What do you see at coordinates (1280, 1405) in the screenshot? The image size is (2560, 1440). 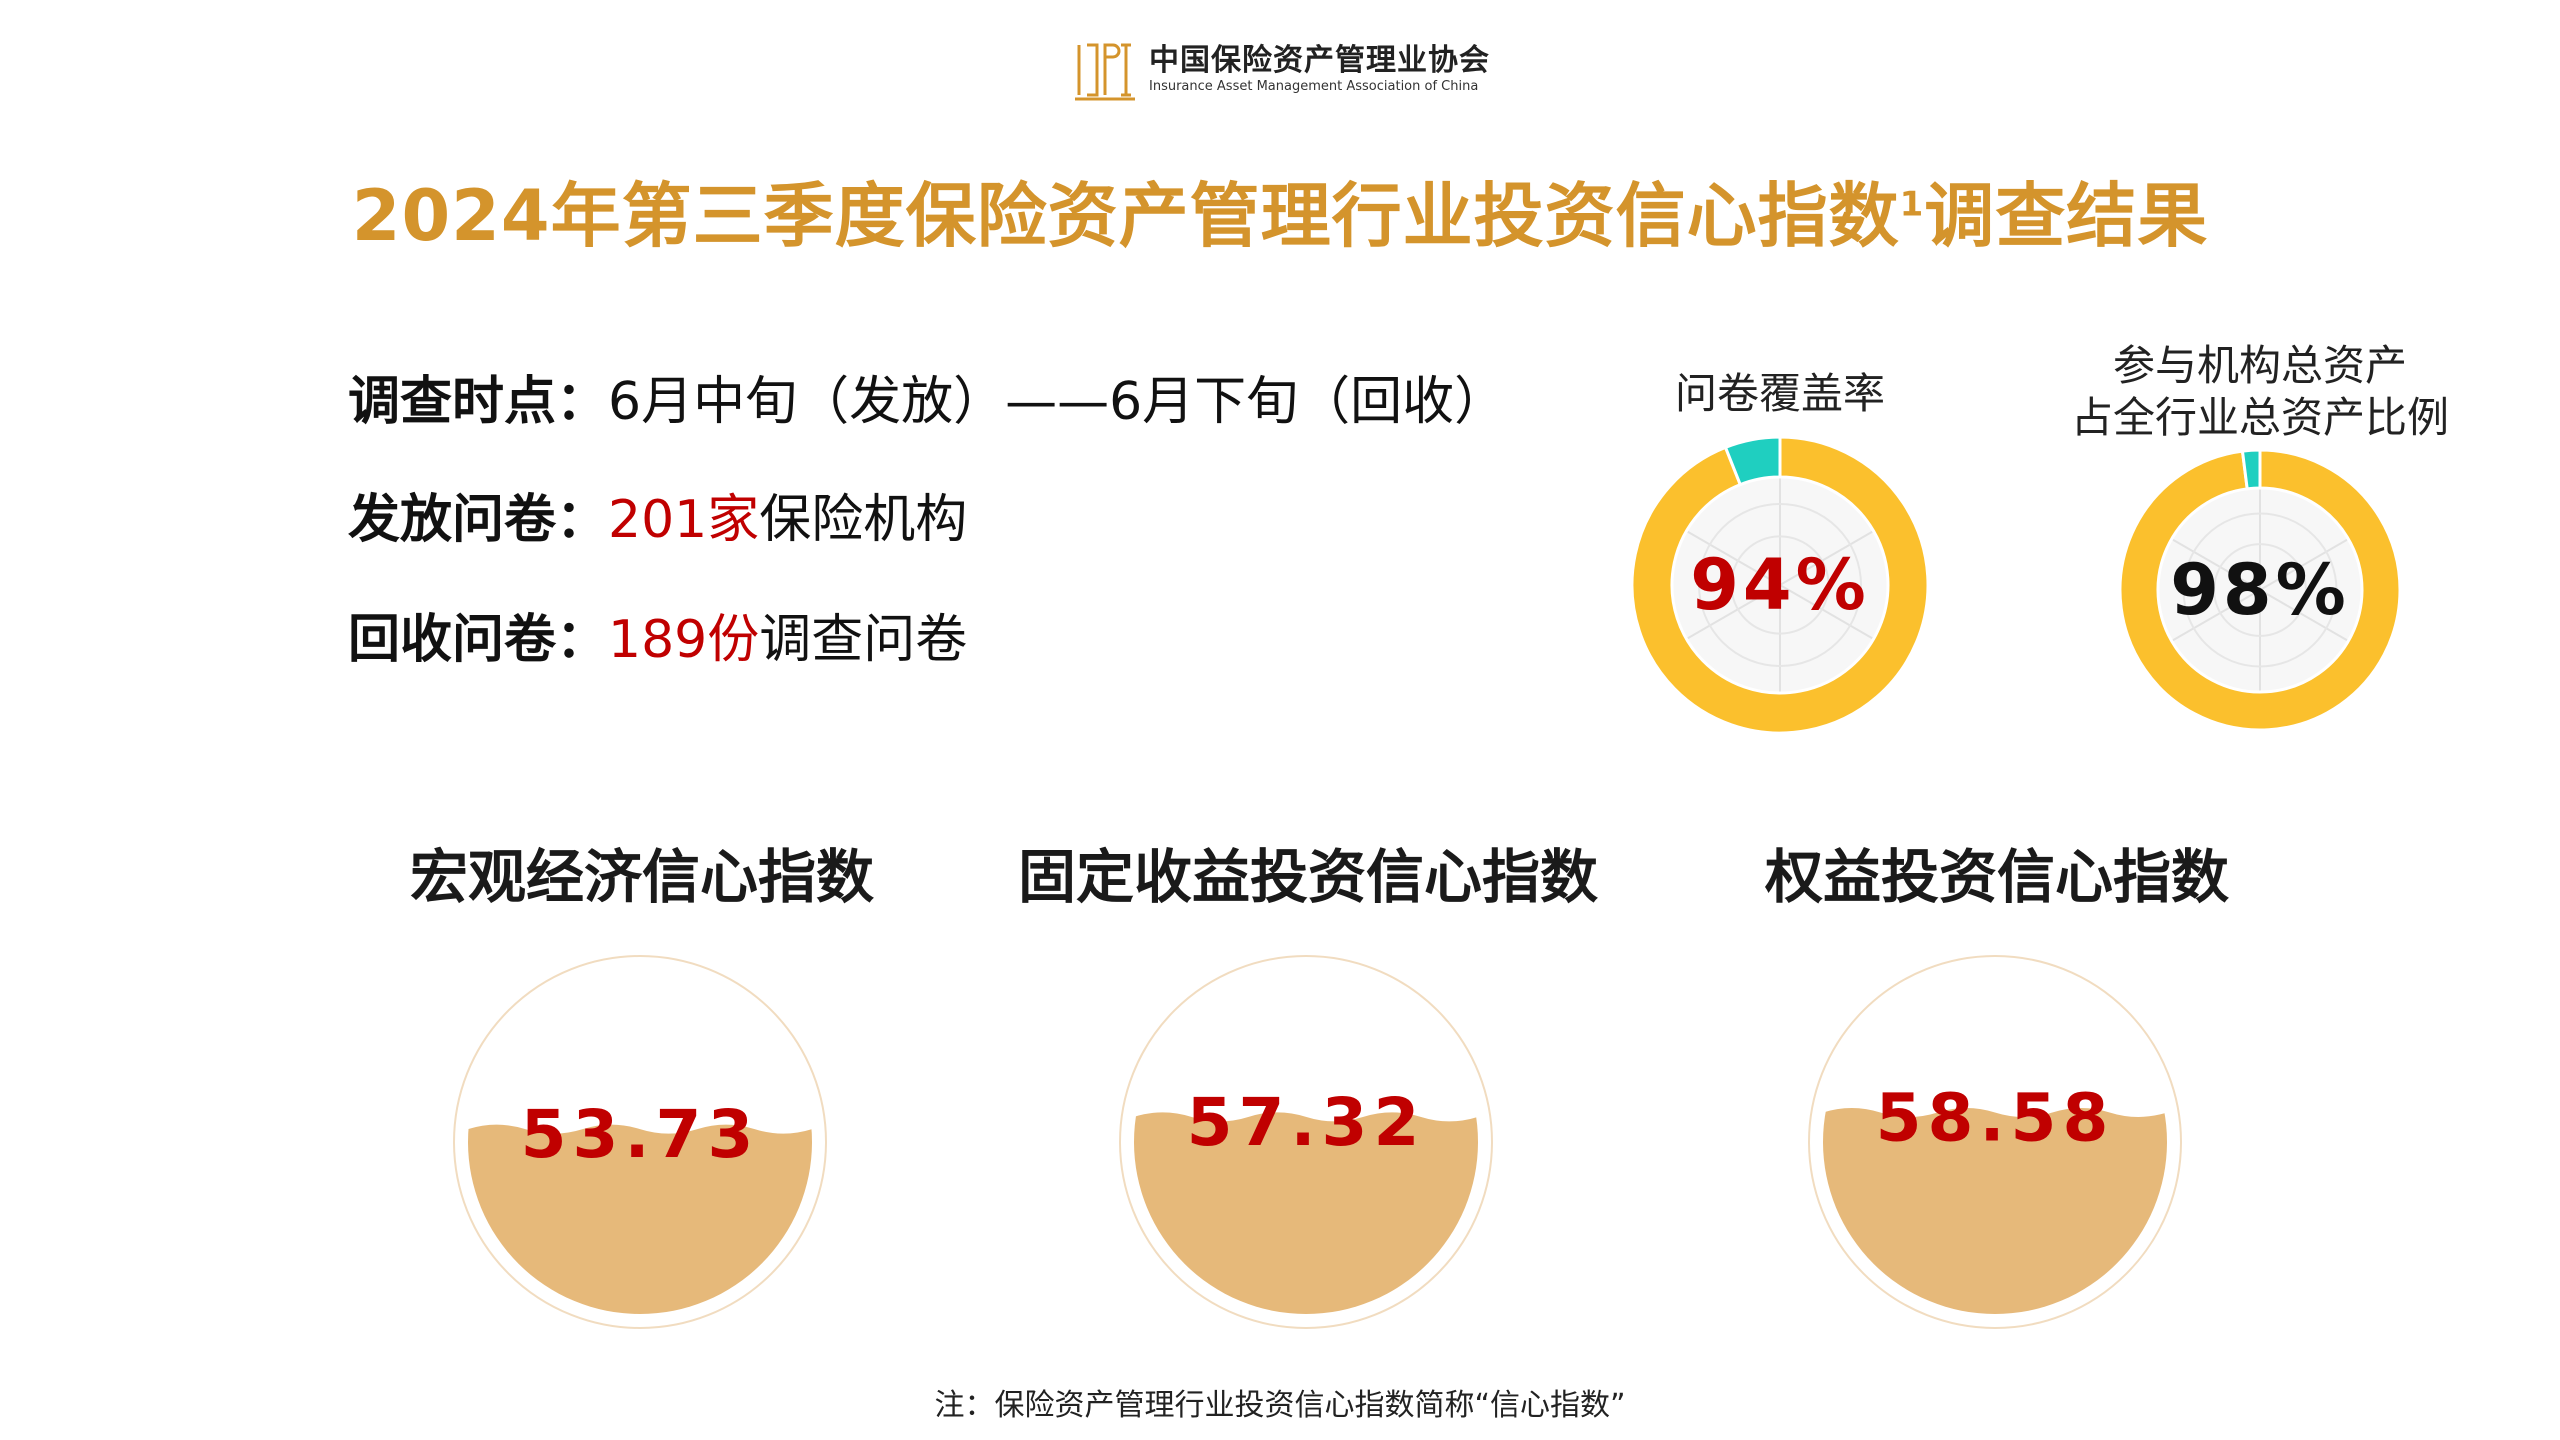 I see `footnote: 注：保险资产管理行业投资信心指数简称“信心指数”` at bounding box center [1280, 1405].